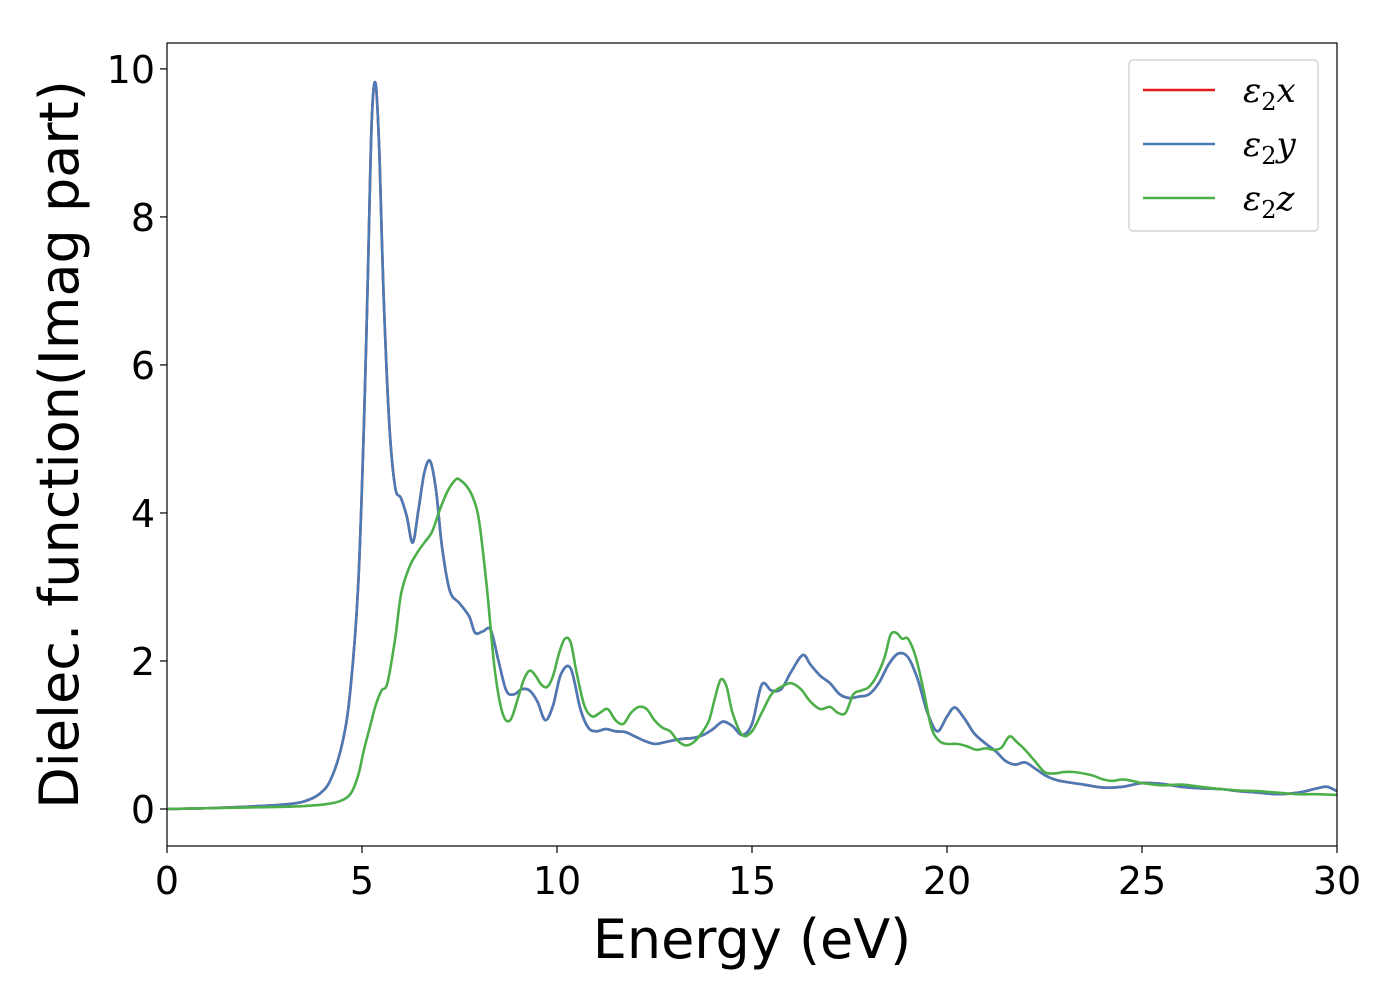 Image resolution: width=1400 pixels, height=1005 pixels. I want to click on legend-box, so click(1223, 145).